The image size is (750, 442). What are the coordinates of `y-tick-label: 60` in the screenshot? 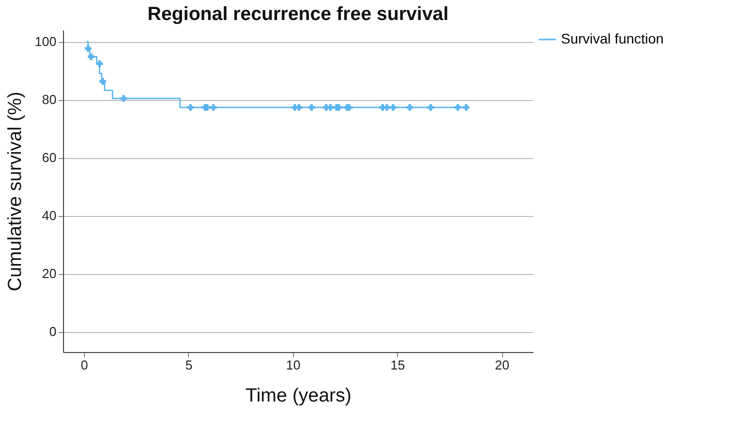 It's located at (49, 158).